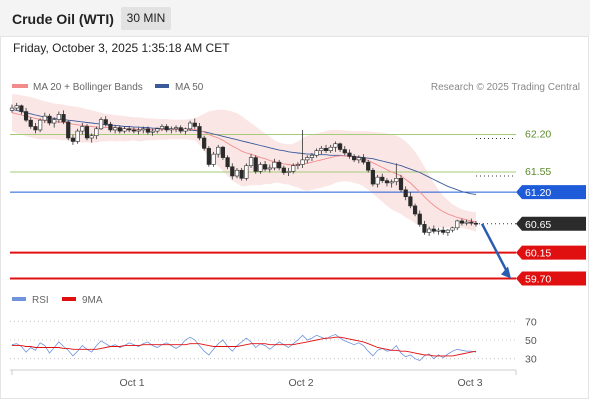  Describe the element at coordinates (506, 272) in the screenshot. I see `projection-arrow-head` at that location.